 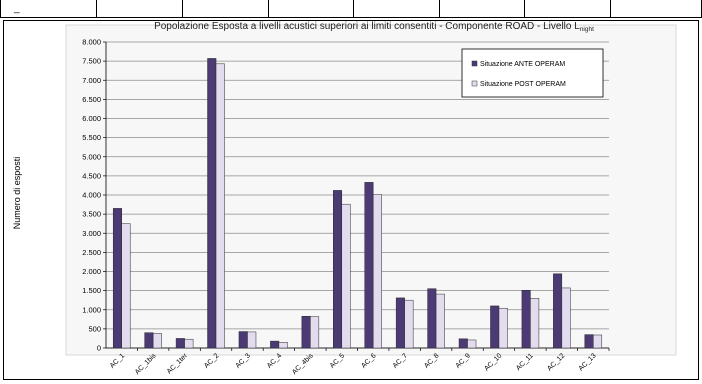 I want to click on legend-box, so click(x=532, y=73).